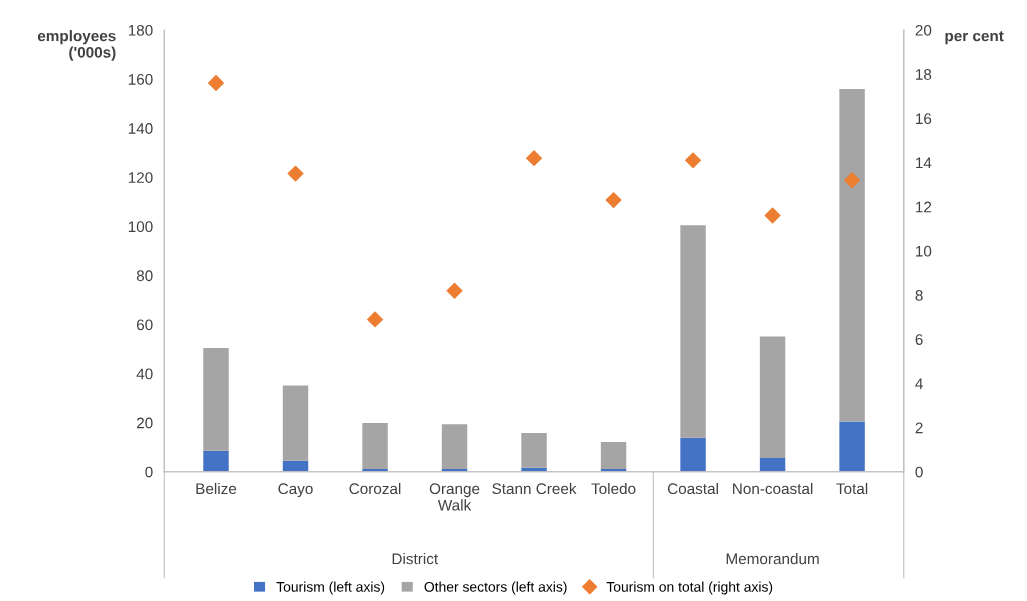  Describe the element at coordinates (924, 163) in the screenshot. I see `y2-tick-label: 14` at that location.